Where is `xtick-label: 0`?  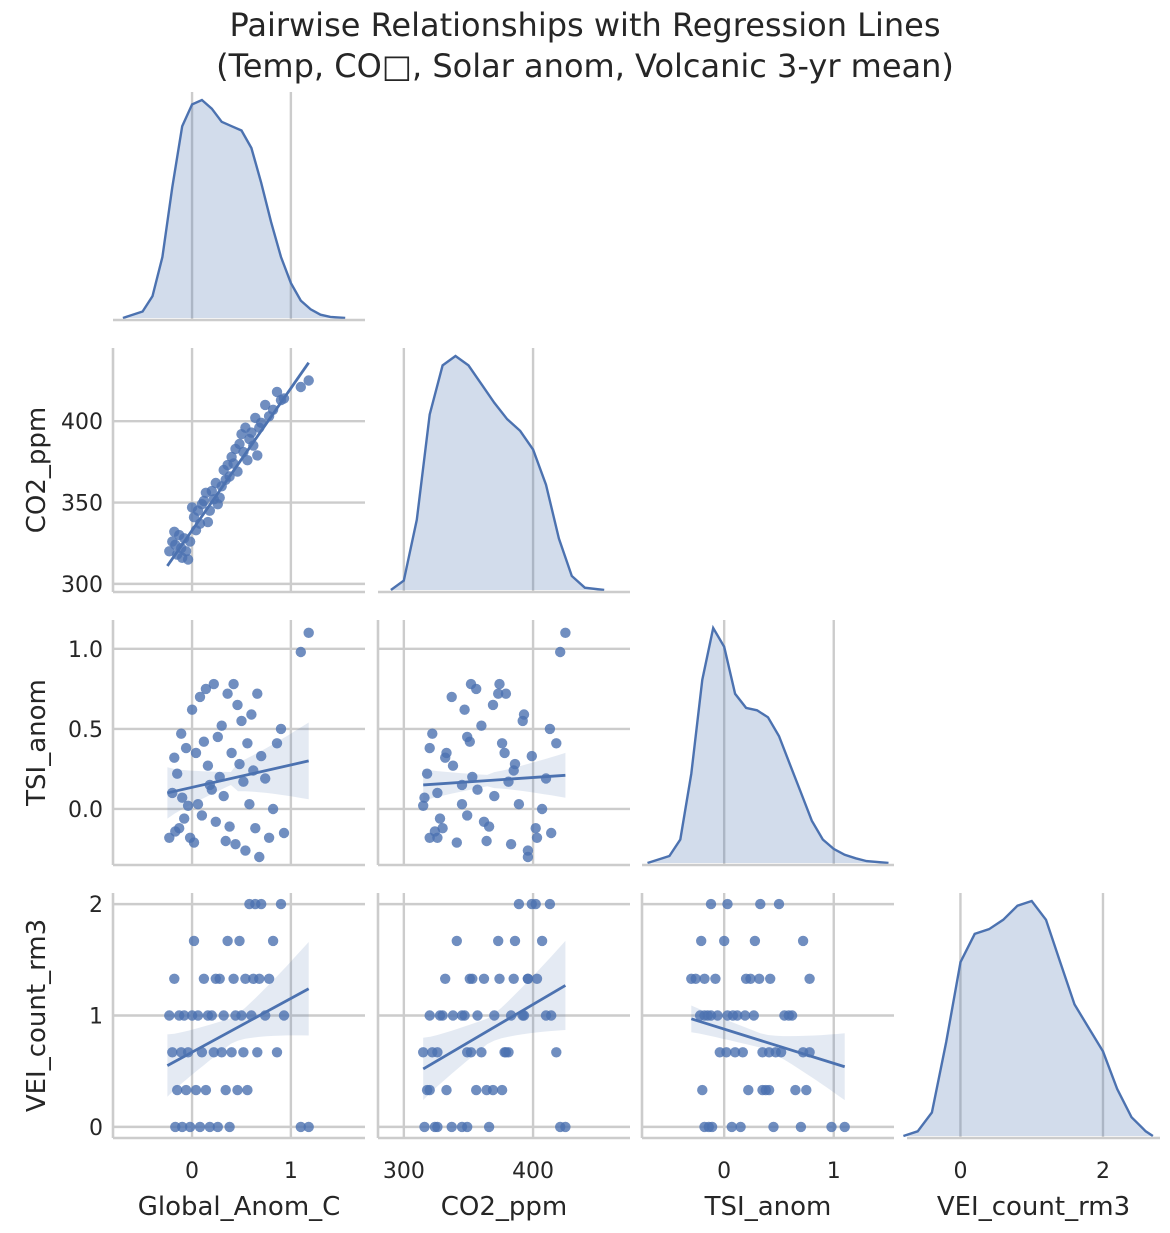
xtick-label: 0 is located at coordinates (724, 1171).